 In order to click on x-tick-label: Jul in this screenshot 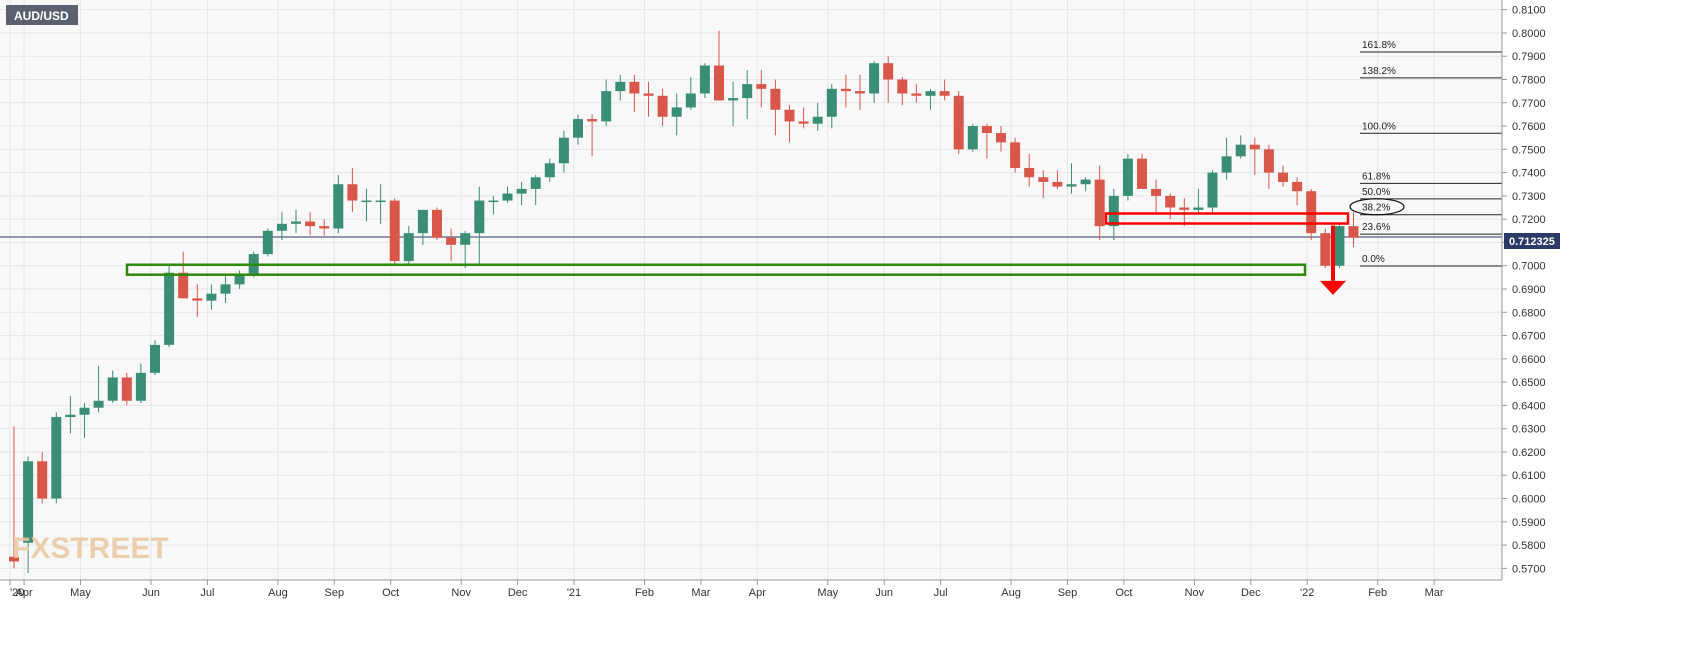, I will do `click(941, 593)`.